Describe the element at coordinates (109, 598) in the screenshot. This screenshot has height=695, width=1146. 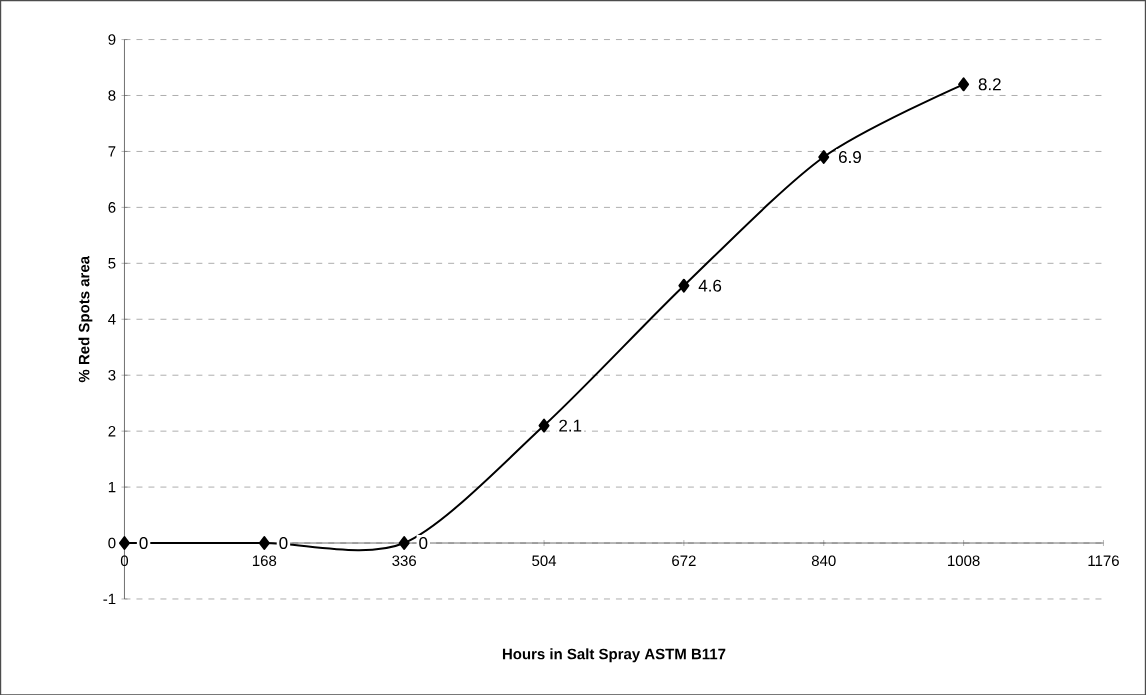
I see `y-tick-label: -1` at that location.